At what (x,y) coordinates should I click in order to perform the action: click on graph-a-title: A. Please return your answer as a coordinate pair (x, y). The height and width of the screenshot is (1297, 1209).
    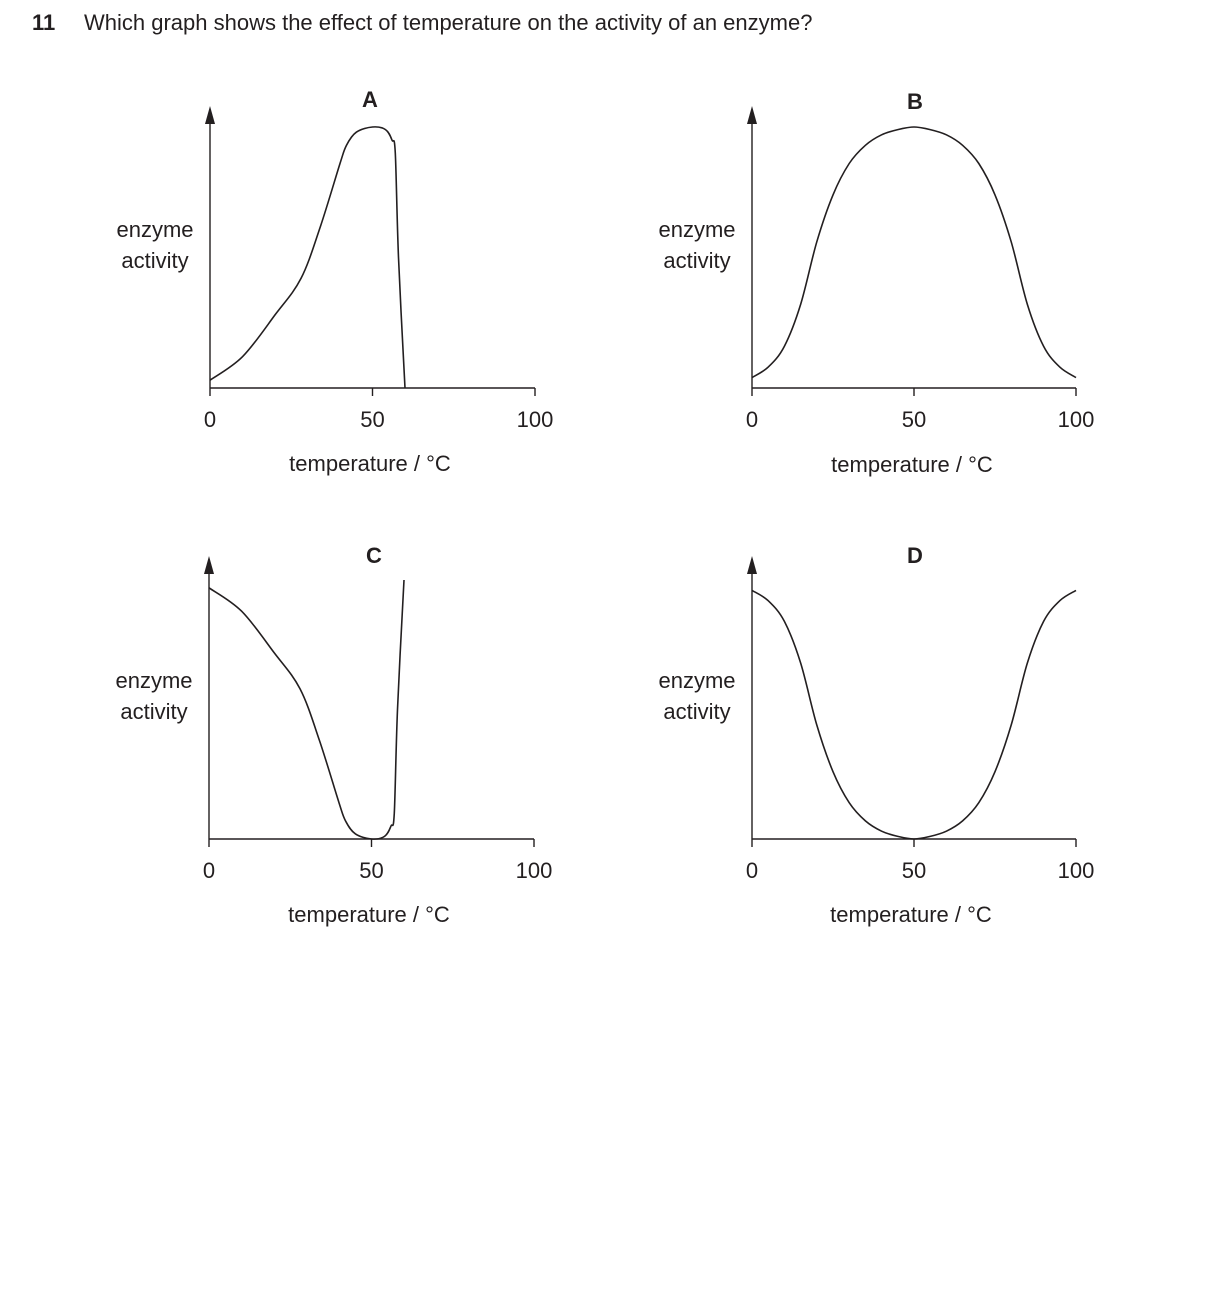
    Looking at the image, I should click on (370, 99).